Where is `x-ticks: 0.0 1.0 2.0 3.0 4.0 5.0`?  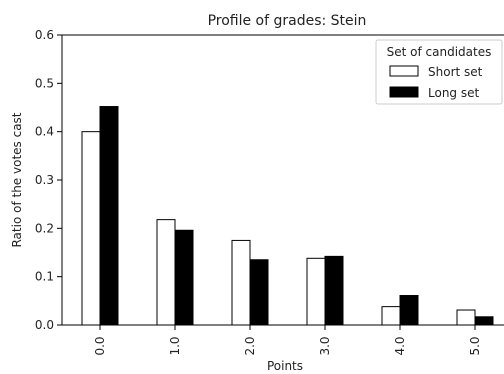 x-ticks: 0.0 1.0 2.0 3.0 4.0 5.0 is located at coordinates (287, 340).